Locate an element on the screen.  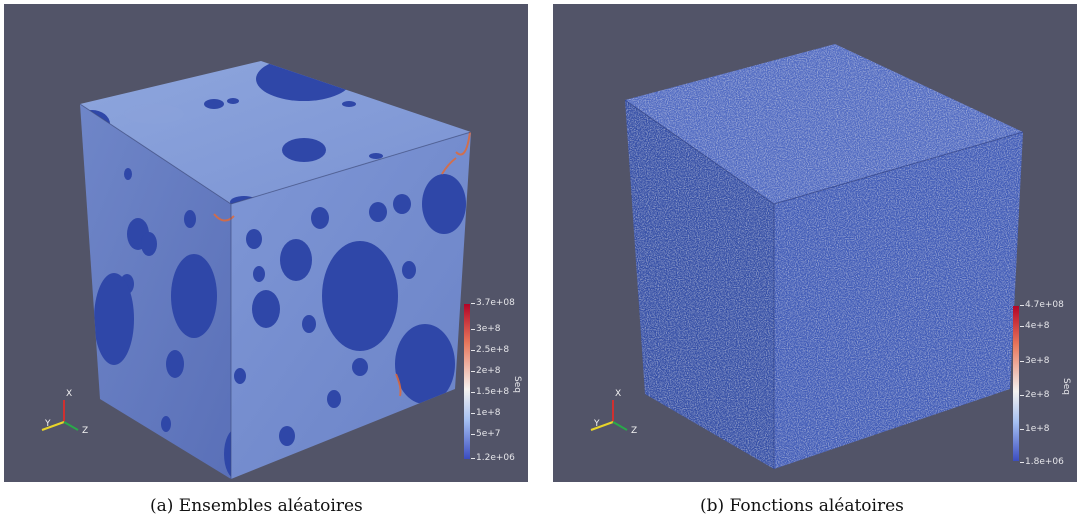
orientation-axes-a: X Y Z is located at coordinates (65, 414).